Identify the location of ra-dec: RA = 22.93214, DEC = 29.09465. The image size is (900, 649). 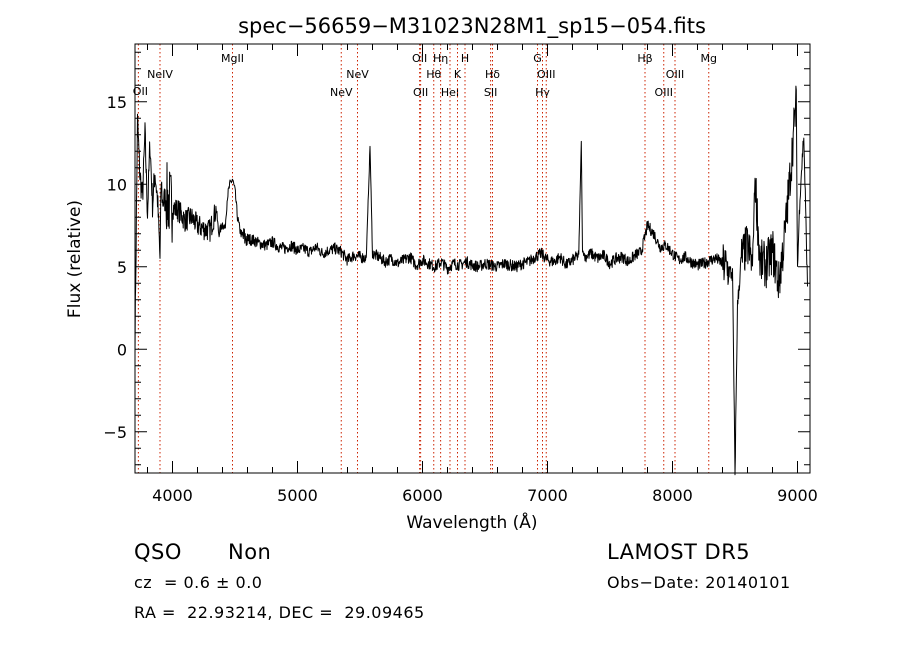
(279, 612).